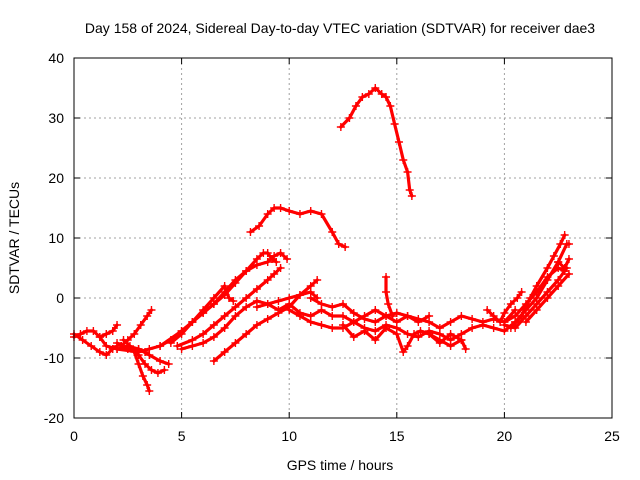  What do you see at coordinates (54, 418) in the screenshot?
I see `y-tick-label: -20` at bounding box center [54, 418].